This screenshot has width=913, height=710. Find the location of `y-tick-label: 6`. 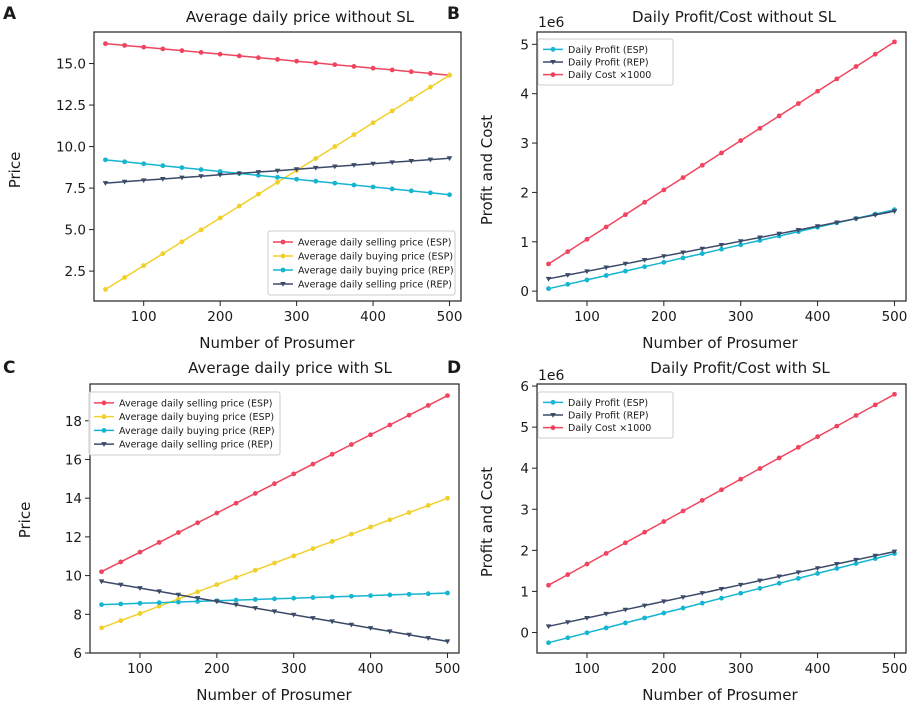

y-tick-label: 6 is located at coordinates (524, 387).